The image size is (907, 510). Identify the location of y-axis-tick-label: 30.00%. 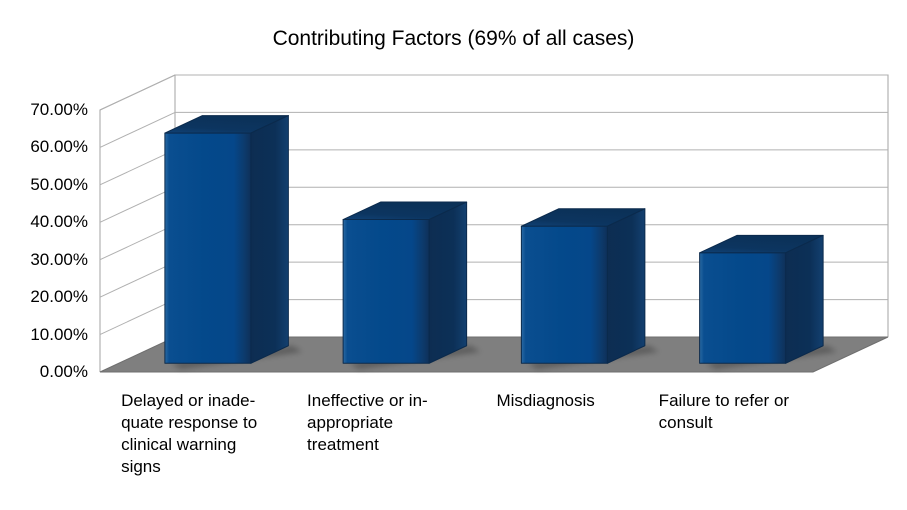
(59, 259).